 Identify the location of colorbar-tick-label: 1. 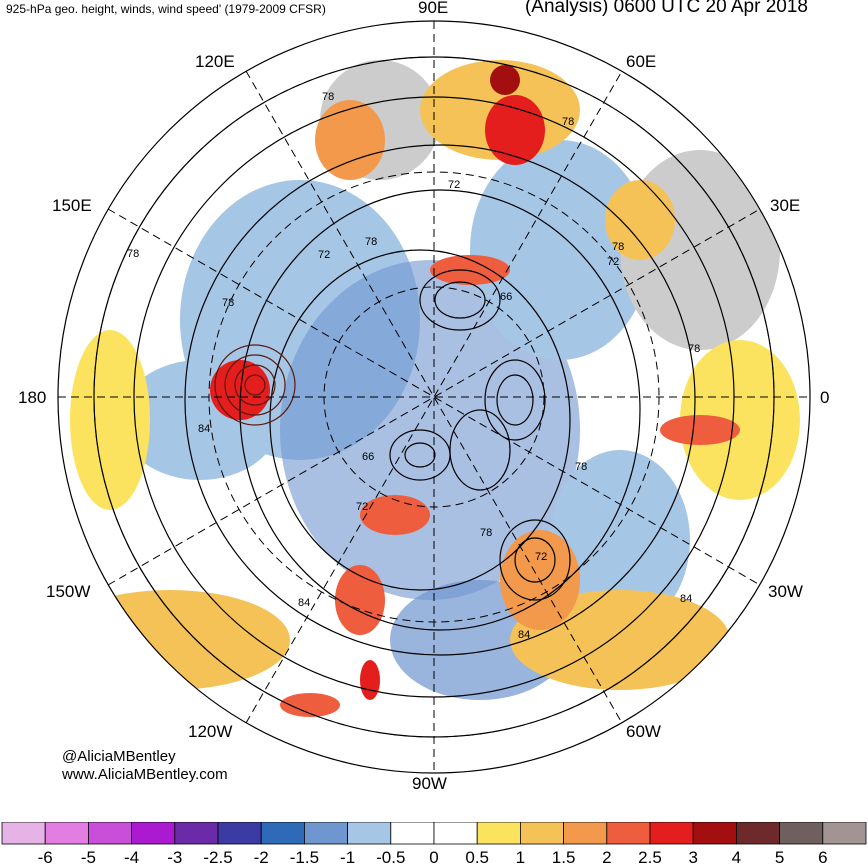
(520, 857).